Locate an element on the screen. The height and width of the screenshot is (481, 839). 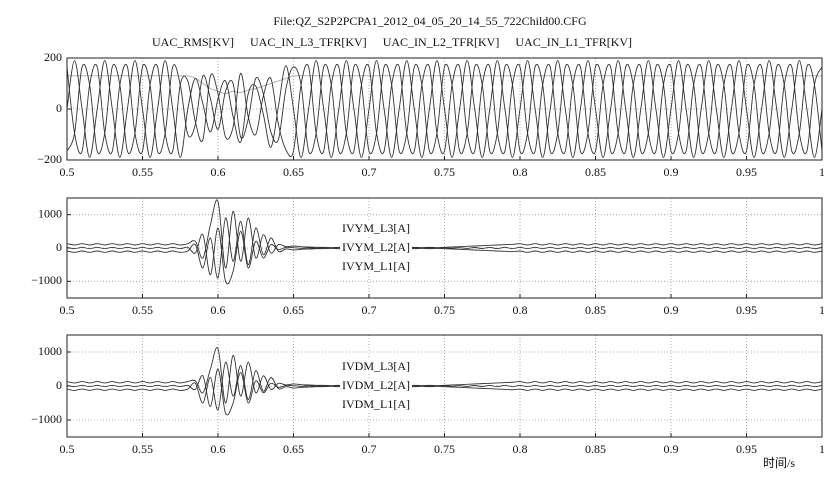
legend-label: IVYM_L3[A] is located at coordinates (376, 228).